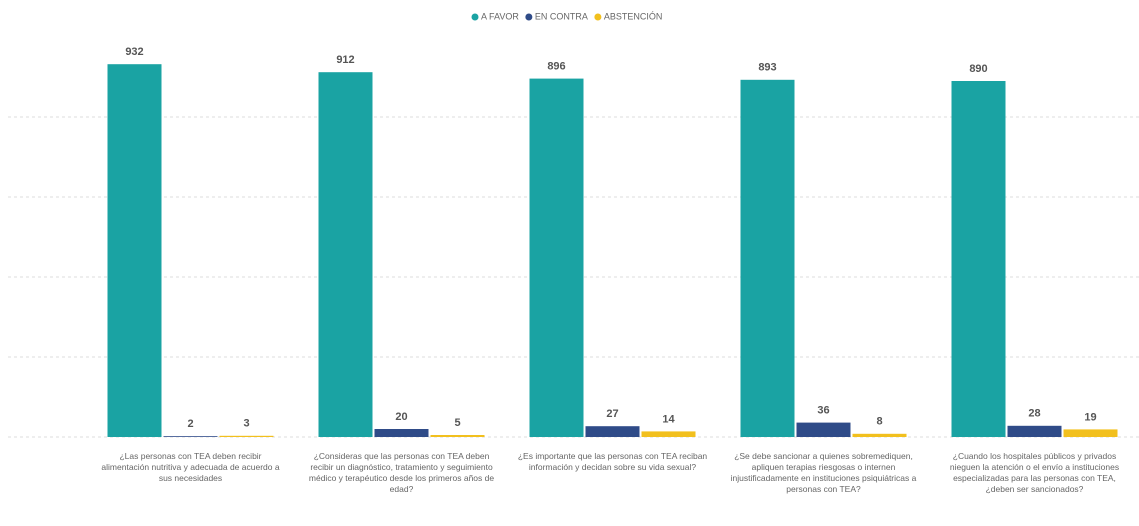  Describe the element at coordinates (1034, 414) in the screenshot. I see `value-label: 28` at that location.